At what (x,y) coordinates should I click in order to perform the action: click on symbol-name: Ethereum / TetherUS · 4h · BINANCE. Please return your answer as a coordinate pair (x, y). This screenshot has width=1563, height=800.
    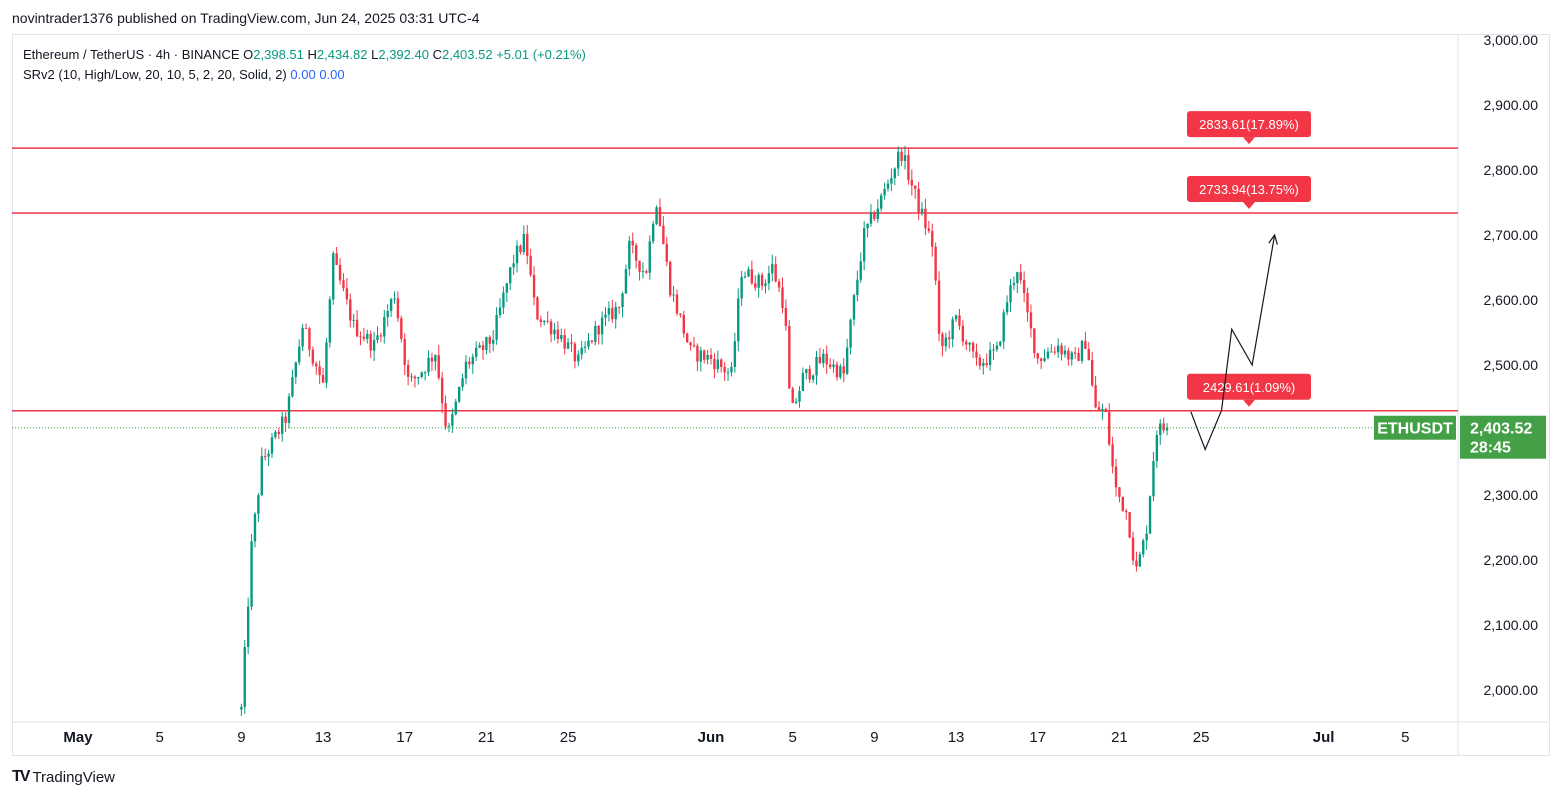
    Looking at the image, I should click on (131, 54).